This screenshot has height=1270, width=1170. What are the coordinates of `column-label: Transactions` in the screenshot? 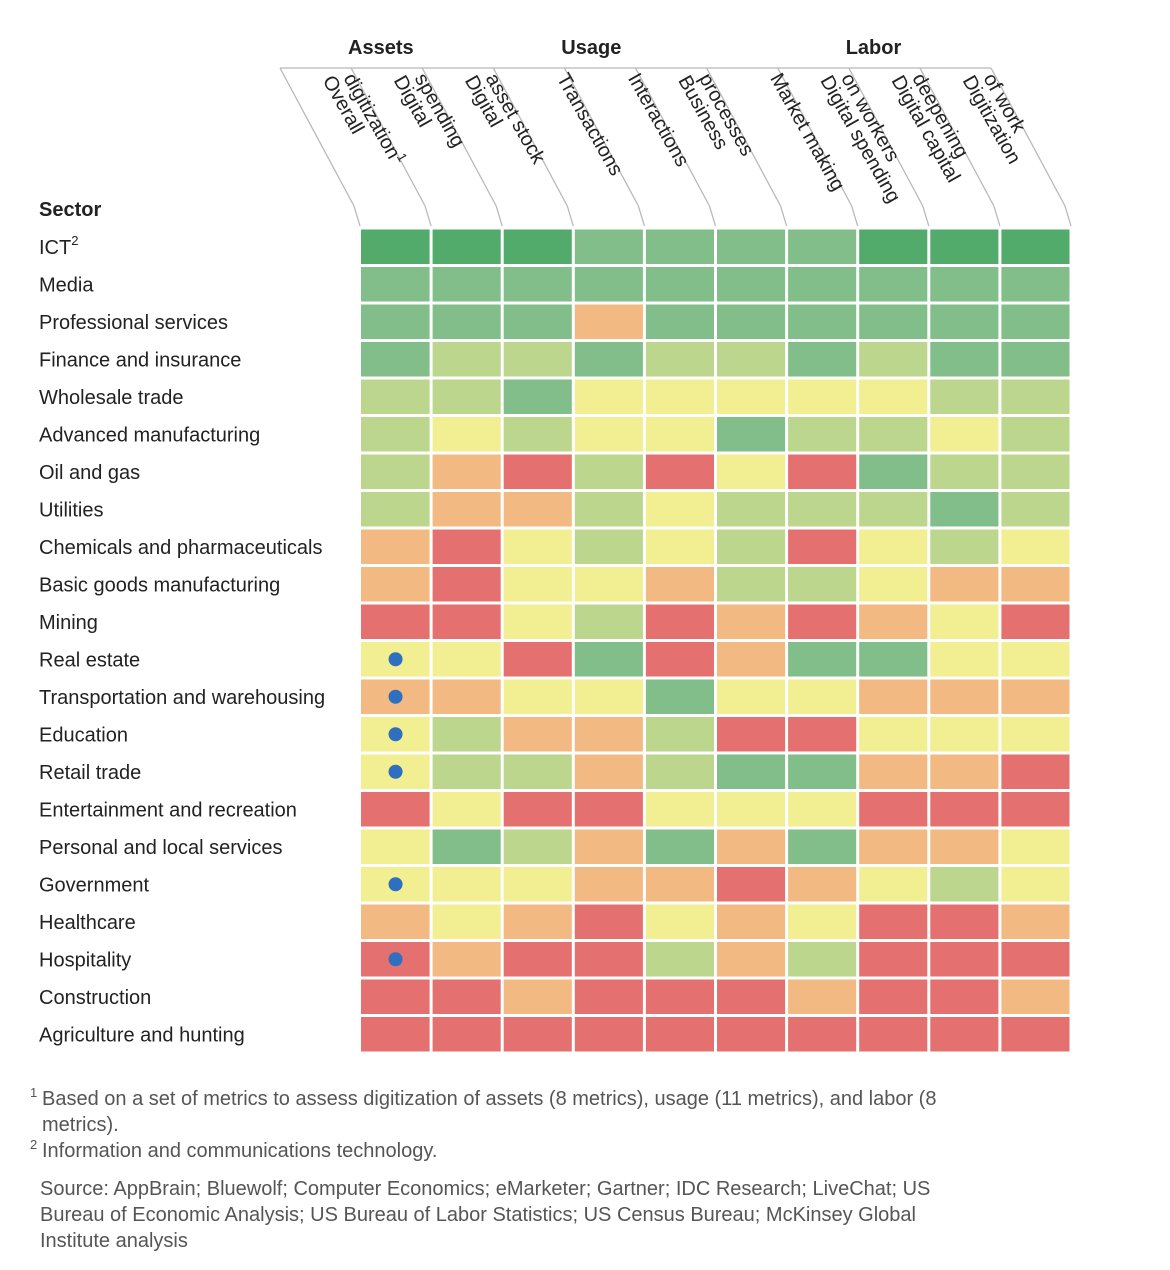 It's located at (589, 125).